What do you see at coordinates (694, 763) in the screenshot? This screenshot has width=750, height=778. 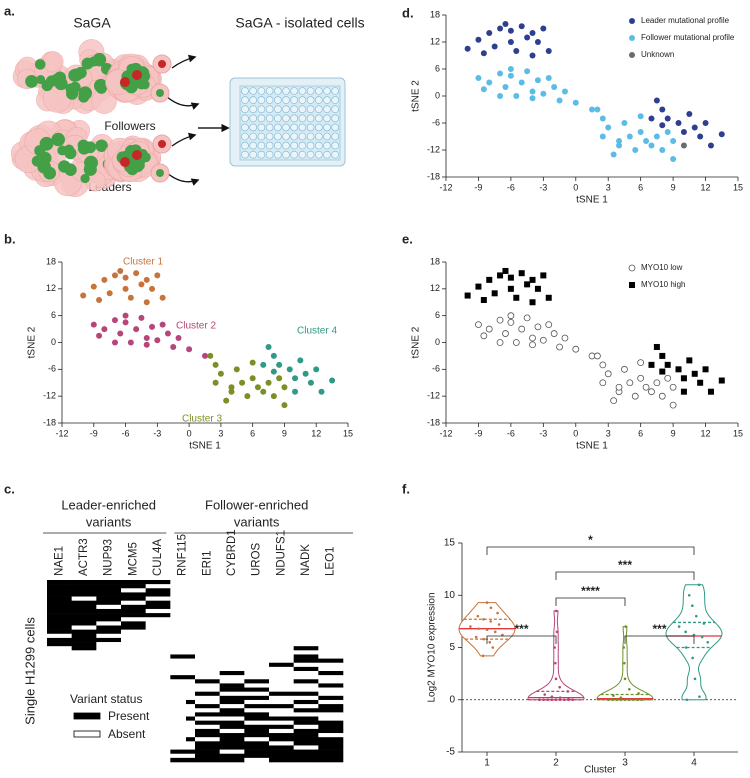 I see `x-tick-label: 4` at bounding box center [694, 763].